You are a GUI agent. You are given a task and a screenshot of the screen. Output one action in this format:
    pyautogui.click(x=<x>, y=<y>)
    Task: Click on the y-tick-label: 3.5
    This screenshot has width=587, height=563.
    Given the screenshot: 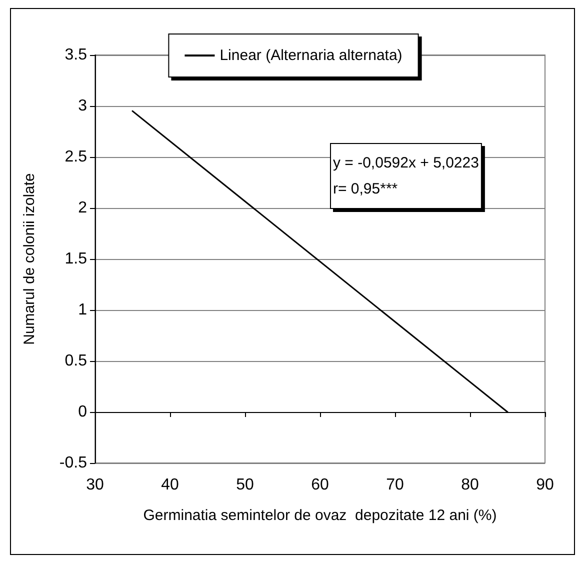 What is the action you would take?
    pyautogui.click(x=76, y=55)
    